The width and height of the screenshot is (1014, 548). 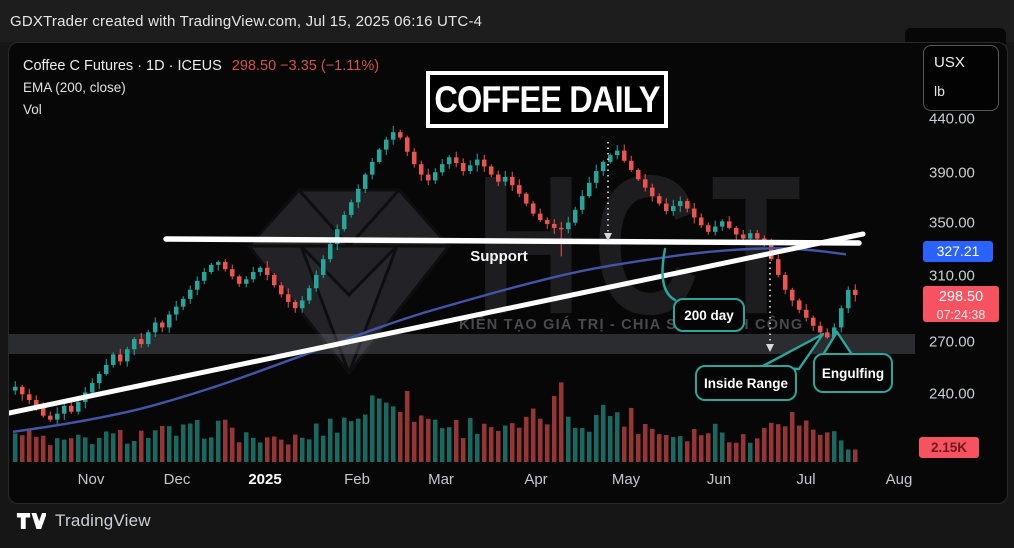 What do you see at coordinates (709, 315) in the screenshot?
I see `callout-200-day: 200 day` at bounding box center [709, 315].